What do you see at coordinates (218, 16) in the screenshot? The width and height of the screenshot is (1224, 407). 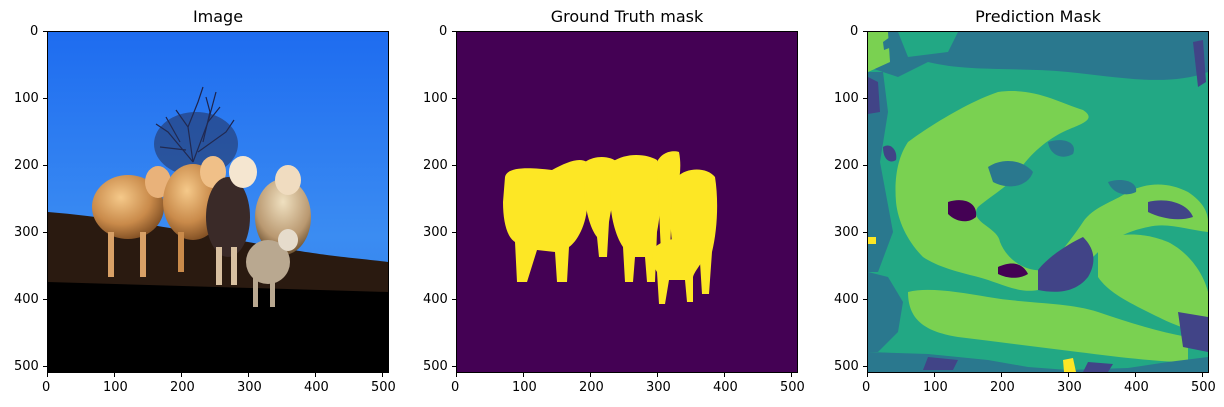 I see `panel-title-image: Image` at bounding box center [218, 16].